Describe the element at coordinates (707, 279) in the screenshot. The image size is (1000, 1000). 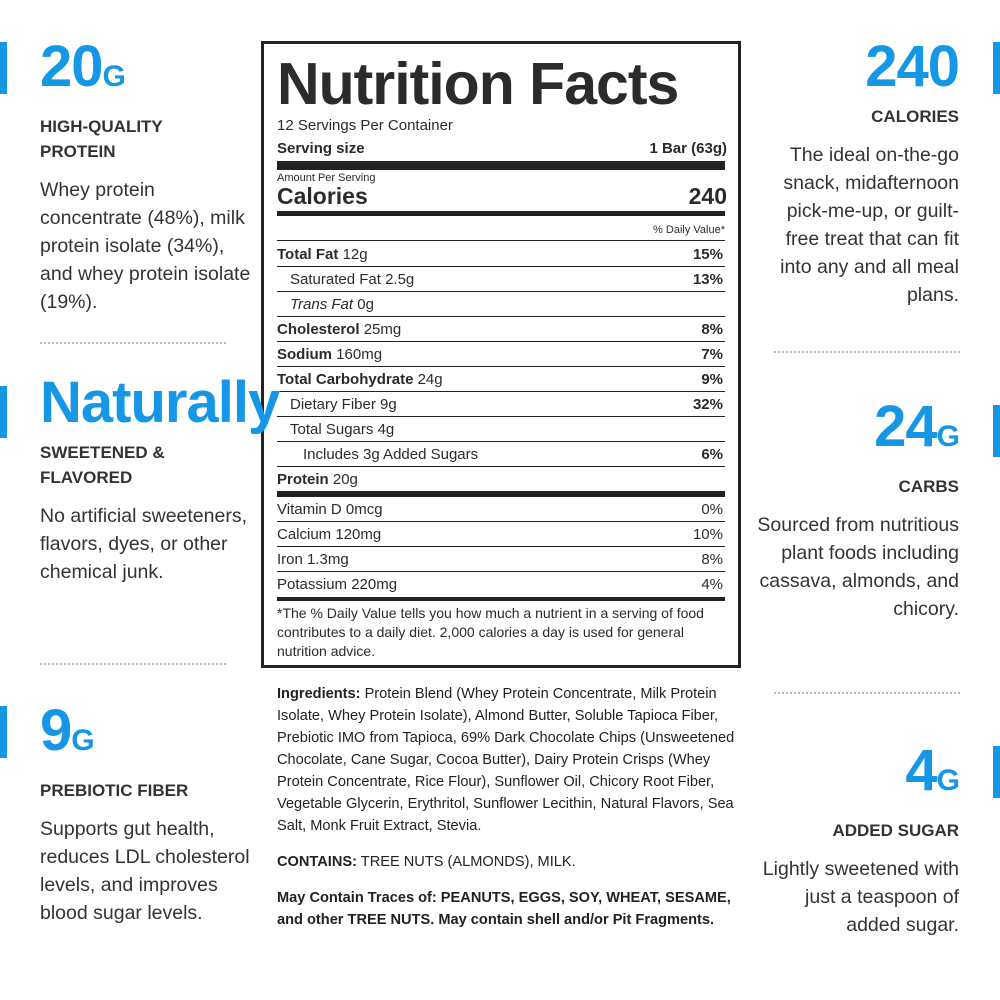
I see `daily-value: 13%` at that location.